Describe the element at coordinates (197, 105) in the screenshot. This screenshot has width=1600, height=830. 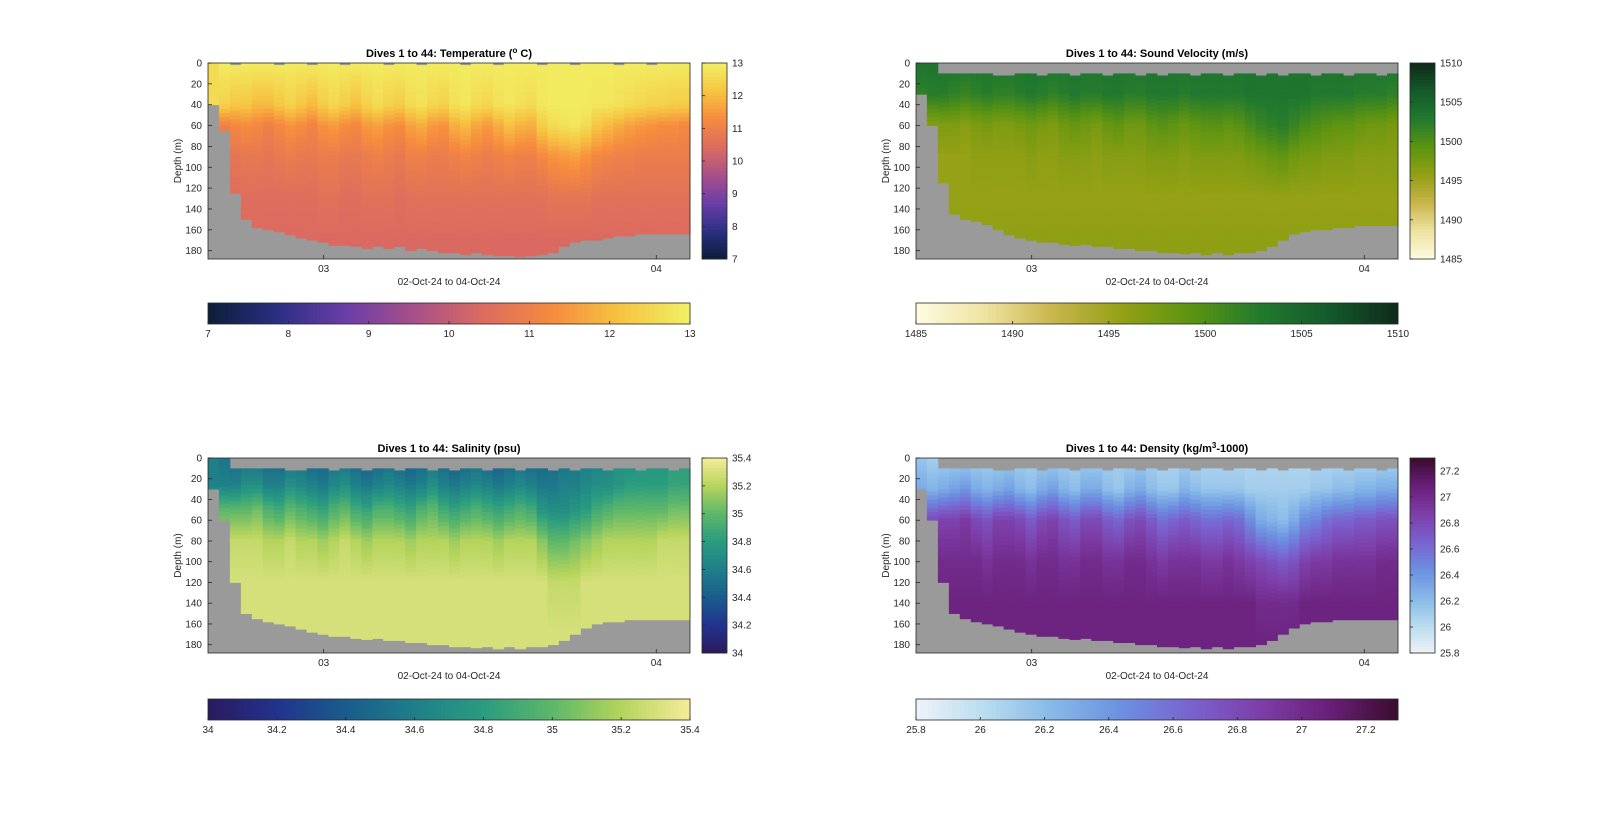
I see `y-tick-label: 40` at that location.